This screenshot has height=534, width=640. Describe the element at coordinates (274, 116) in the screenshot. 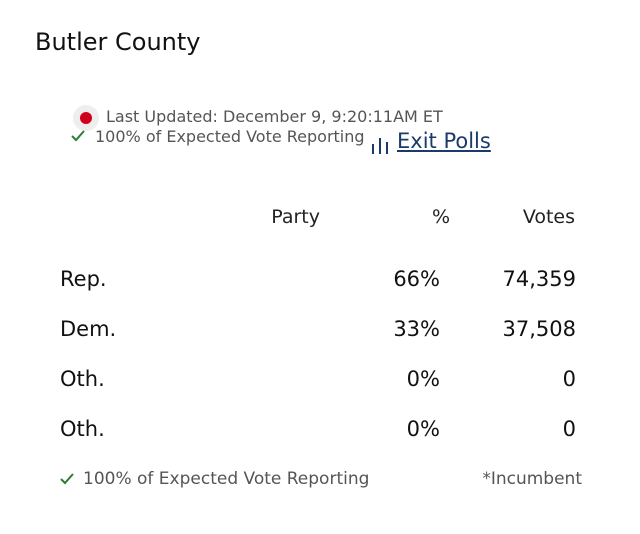

I see `last-updated: Last Updated: December 9, 9:20:11AM ET` at that location.